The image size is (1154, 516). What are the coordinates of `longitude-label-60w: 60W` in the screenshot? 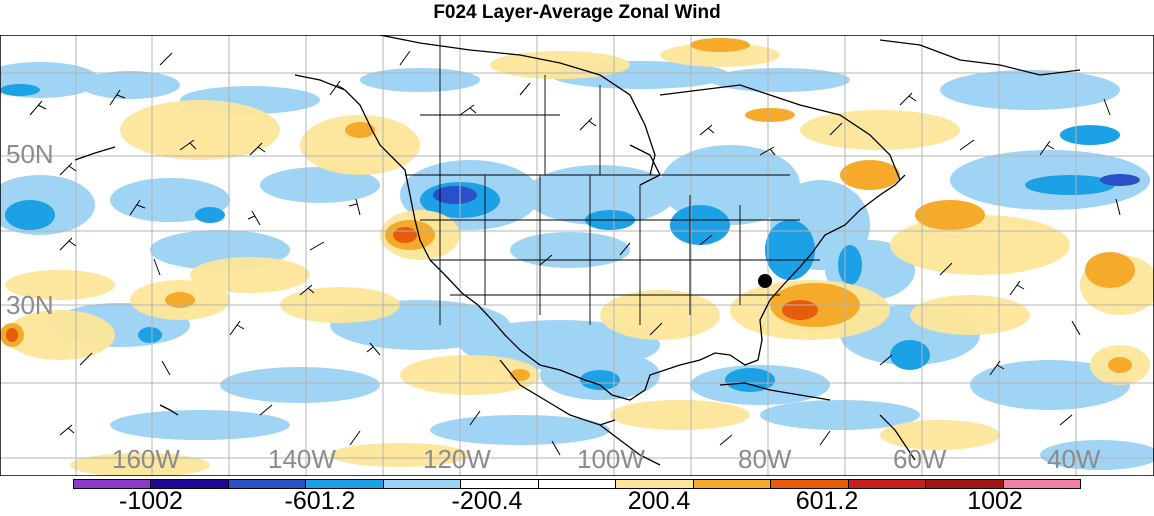 It's located at (920, 459).